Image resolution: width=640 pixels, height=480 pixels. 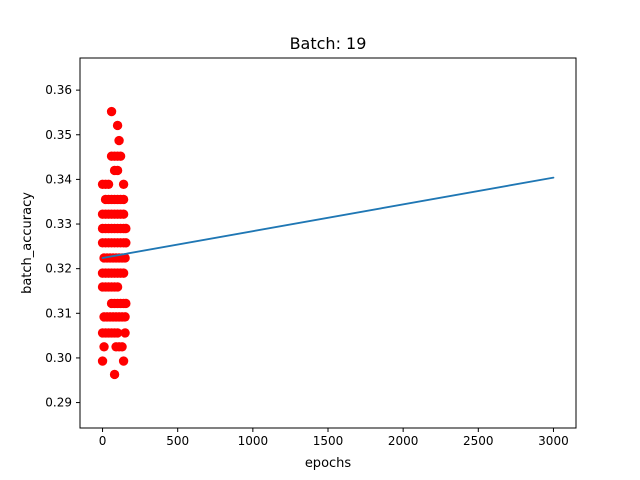 I want to click on x-tick-label: 3000, so click(x=553, y=441).